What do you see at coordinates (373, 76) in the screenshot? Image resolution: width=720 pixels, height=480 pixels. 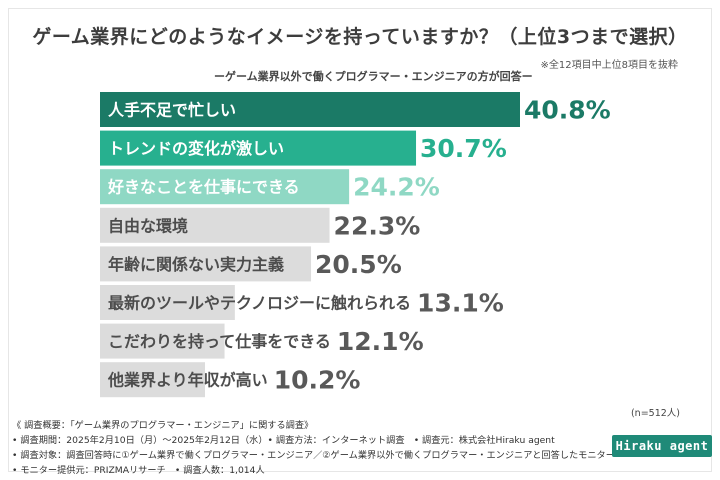 I see `respondent-subtitle: ーゲーム業界以外で働くプログラマー・エンジニアの方が回答ー` at bounding box center [373, 76].